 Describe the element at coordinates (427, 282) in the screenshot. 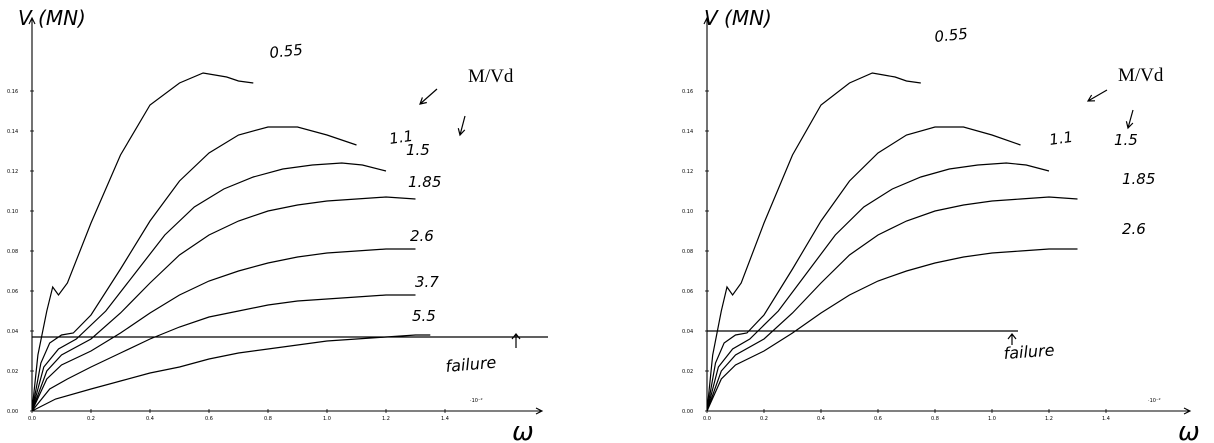

I see `curve-label: 3.7` at that location.